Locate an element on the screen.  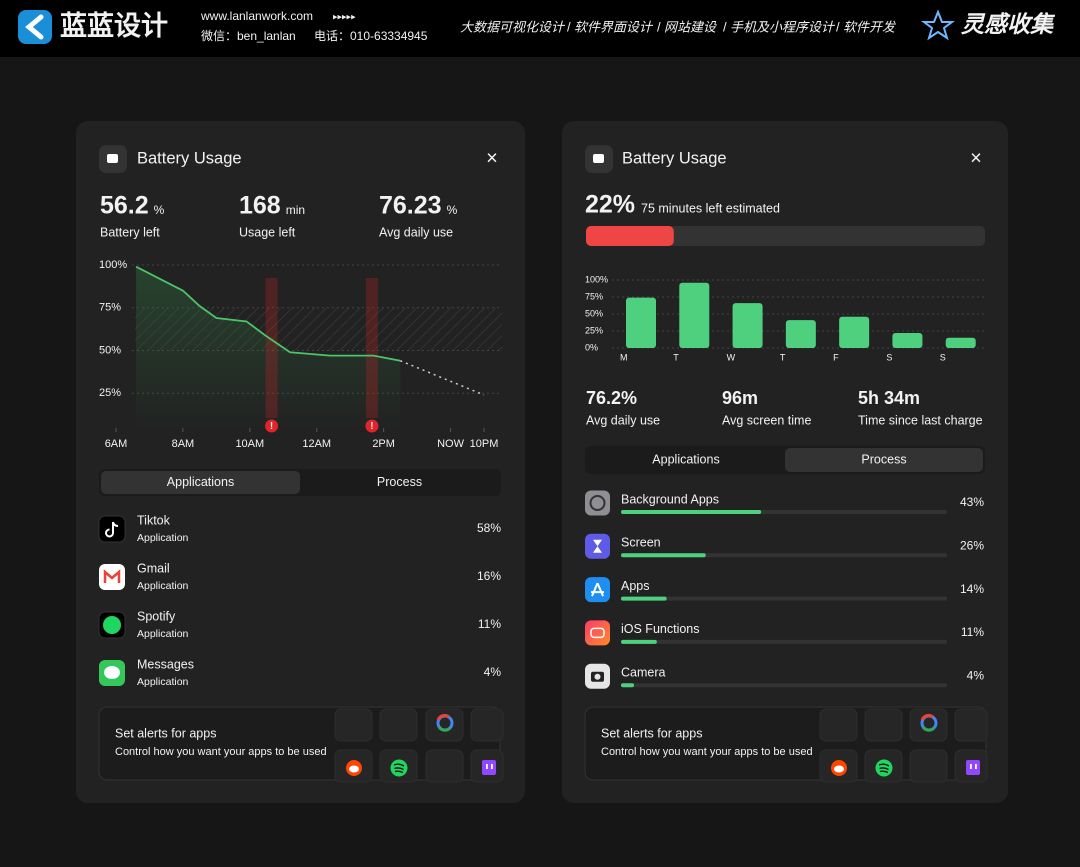
stat-value: 76.2% is located at coordinates (611, 398).